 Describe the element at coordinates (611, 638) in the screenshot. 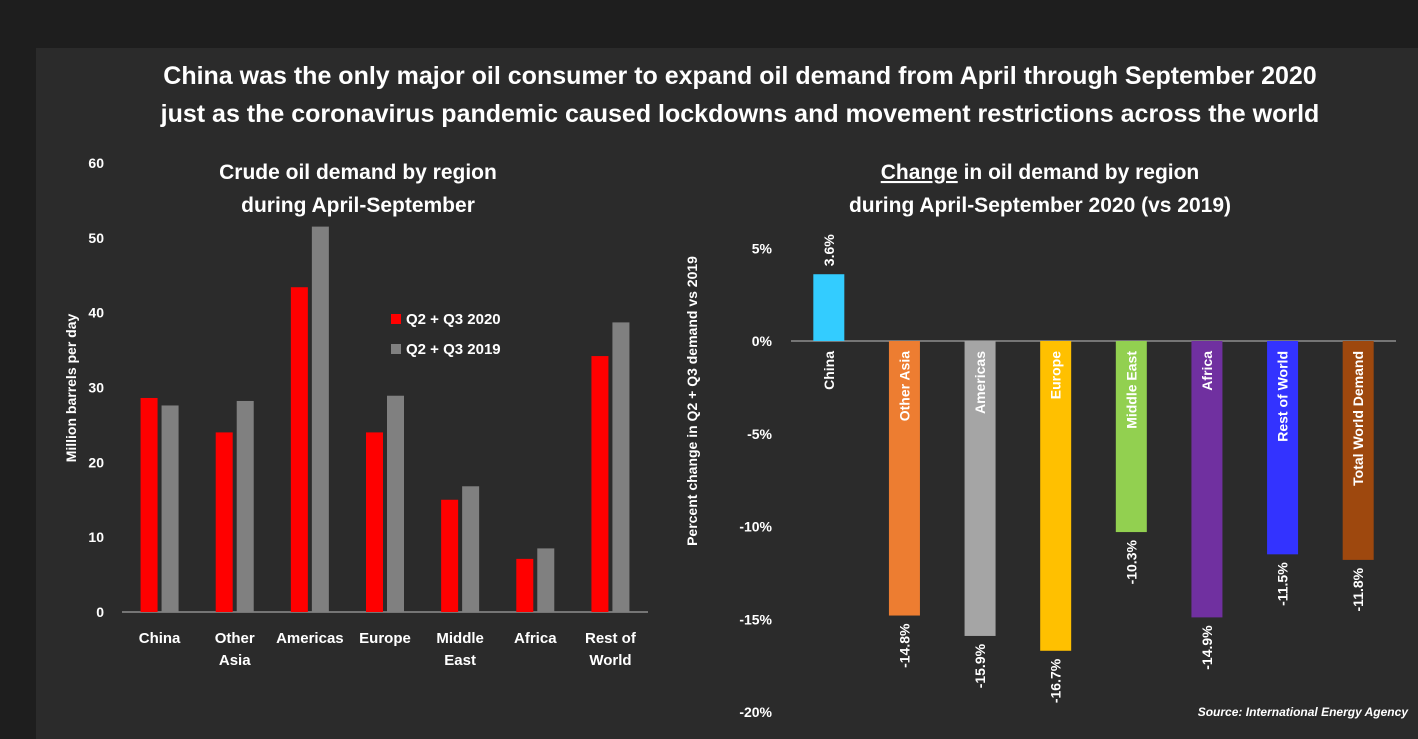

I see `x-tick-label: Rest of` at that location.